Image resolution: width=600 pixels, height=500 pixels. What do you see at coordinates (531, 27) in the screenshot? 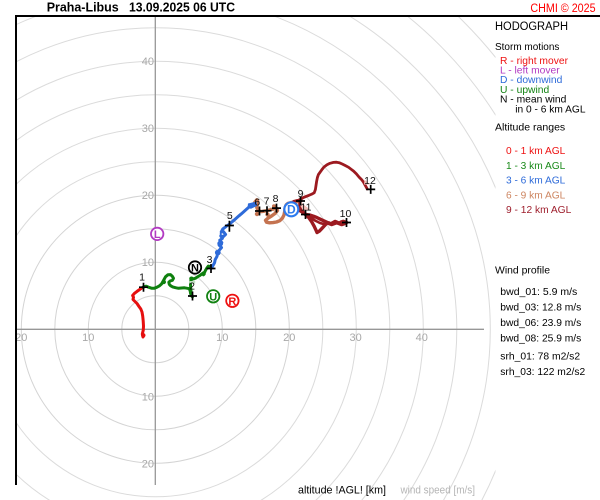
I see `svg-text: HODOGRAPH` at bounding box center [531, 27].